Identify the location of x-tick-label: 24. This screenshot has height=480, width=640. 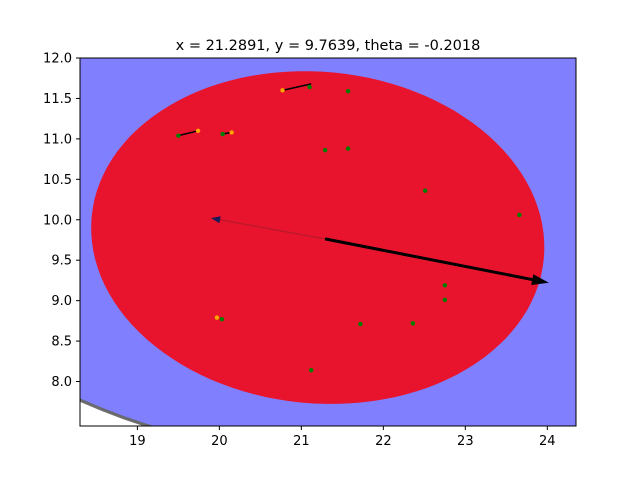
(547, 441).